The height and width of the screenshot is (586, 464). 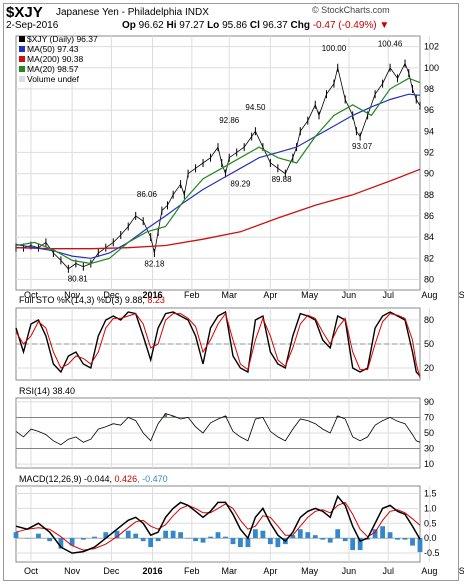 I want to click on macd-ytick-label-4: 1.5, so click(x=430, y=493).